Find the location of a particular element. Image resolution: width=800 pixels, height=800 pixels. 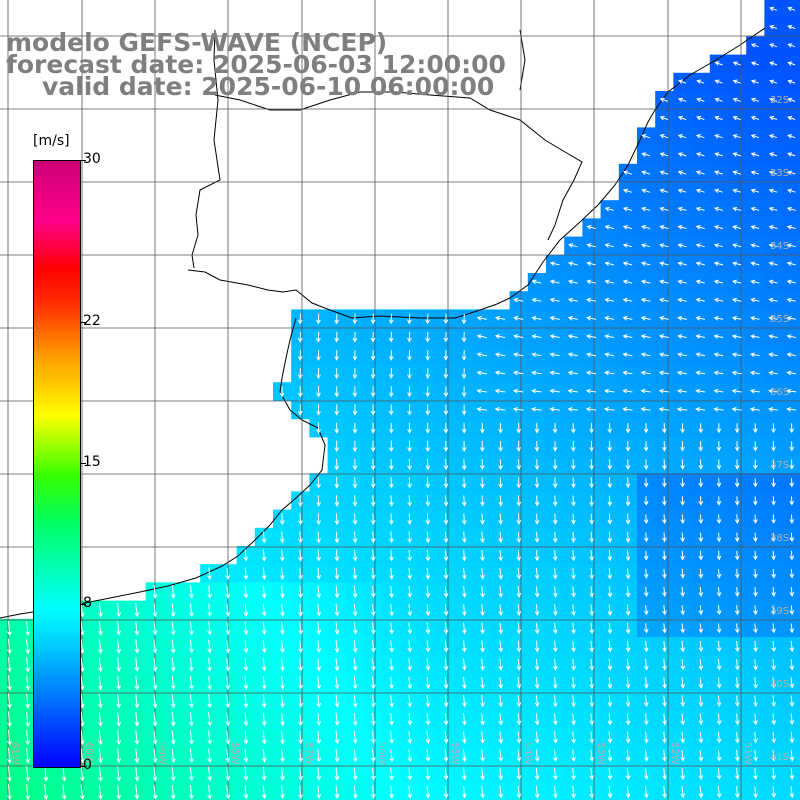

legend-tick-mark is located at coordinates (83, 766).